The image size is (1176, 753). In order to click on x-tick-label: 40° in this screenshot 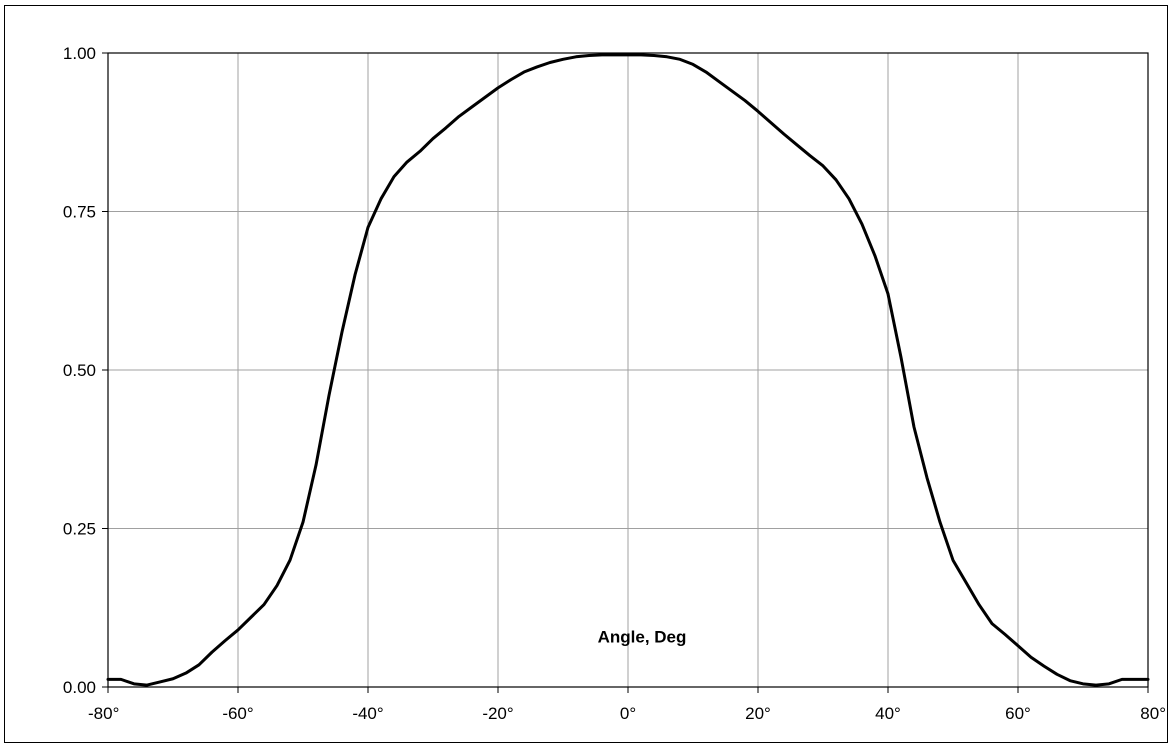, I will do `click(888, 713)`.